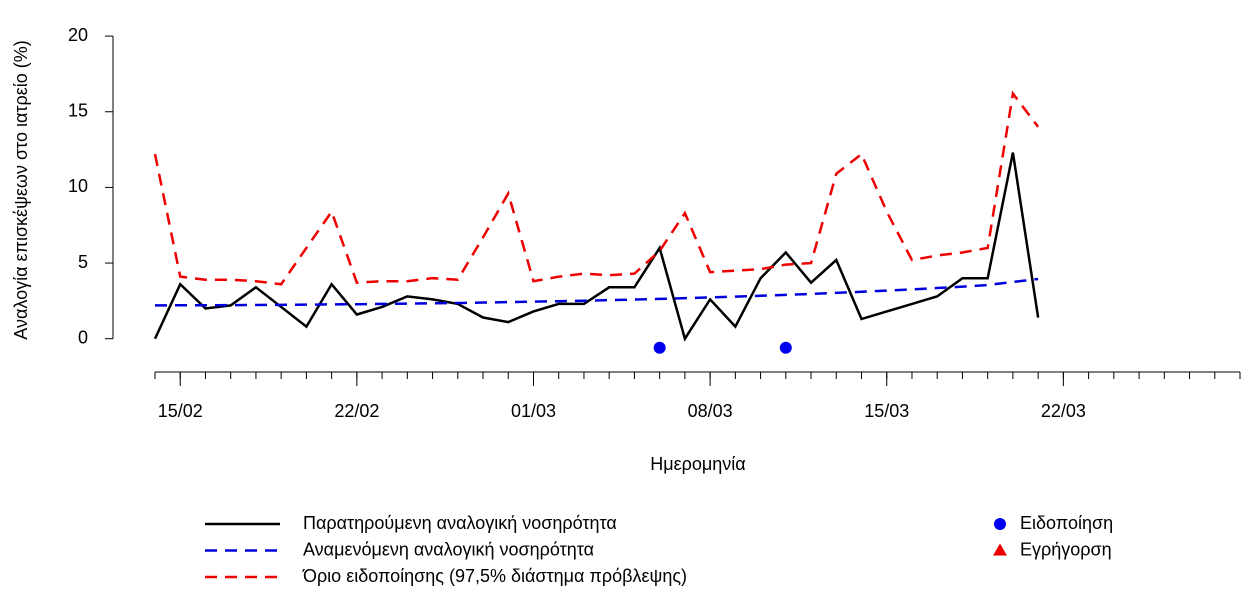  Describe the element at coordinates (697, 464) in the screenshot. I see `x-axis-label: Ημερομηνία` at that location.